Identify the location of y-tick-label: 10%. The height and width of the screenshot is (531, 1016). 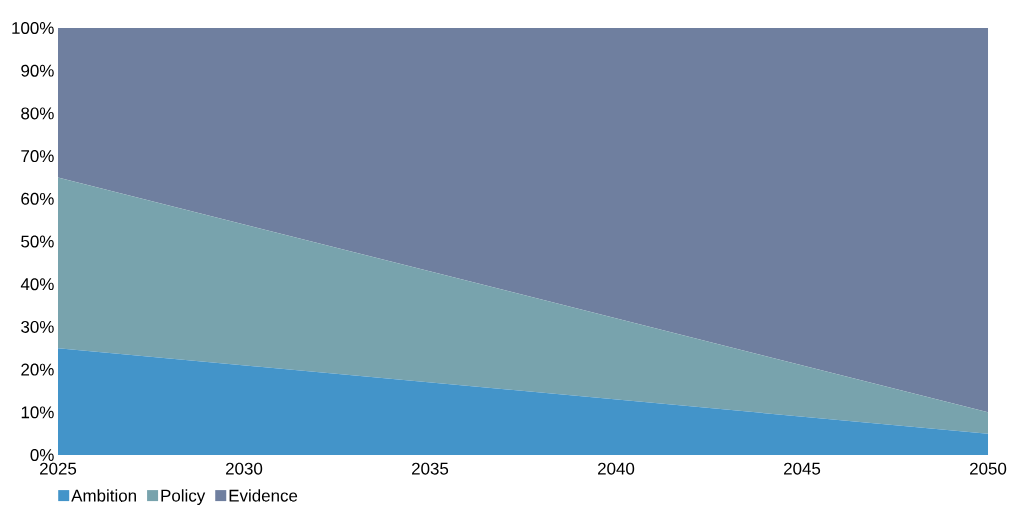
(37, 412).